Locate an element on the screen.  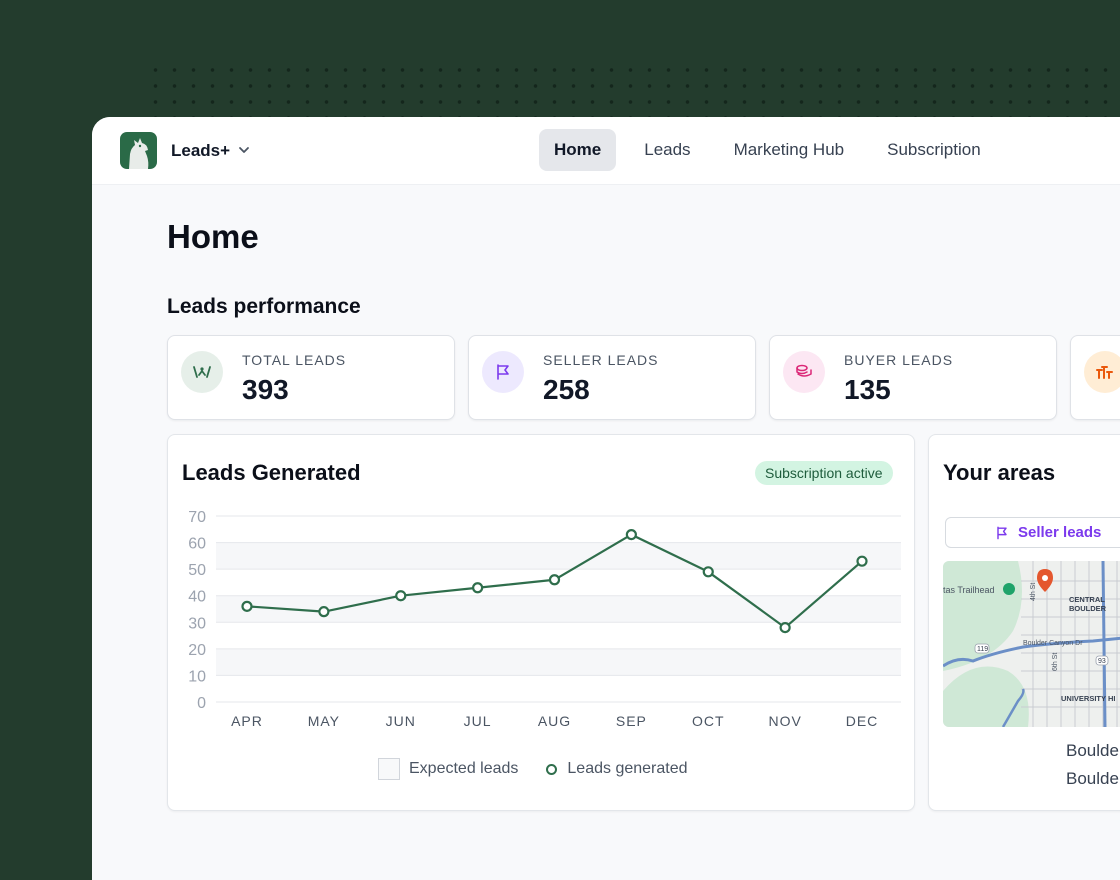
stat-label: TOTAL LEADS is located at coordinates (294, 360).